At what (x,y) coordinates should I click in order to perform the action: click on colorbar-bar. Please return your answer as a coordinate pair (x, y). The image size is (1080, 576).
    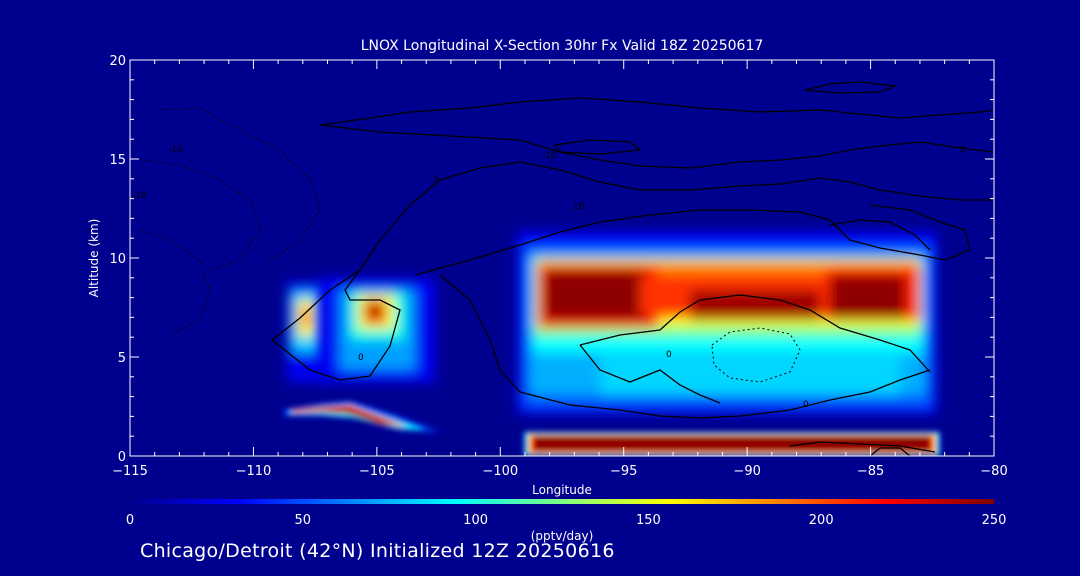
    Looking at the image, I should click on (562, 501).